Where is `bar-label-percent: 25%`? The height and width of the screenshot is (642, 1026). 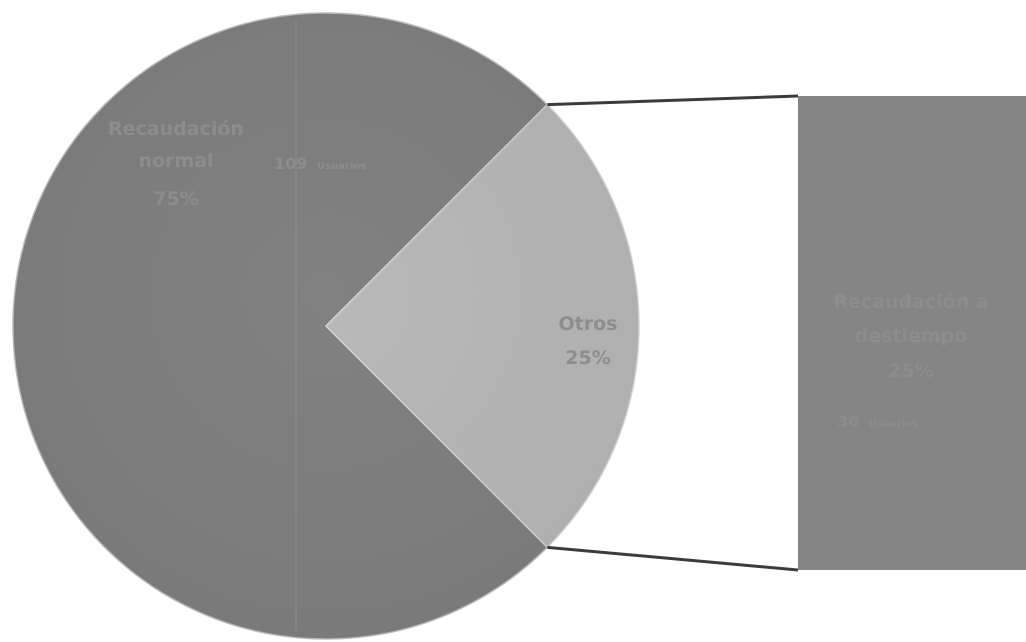
bar-label-percent: 25% is located at coordinates (910, 371).